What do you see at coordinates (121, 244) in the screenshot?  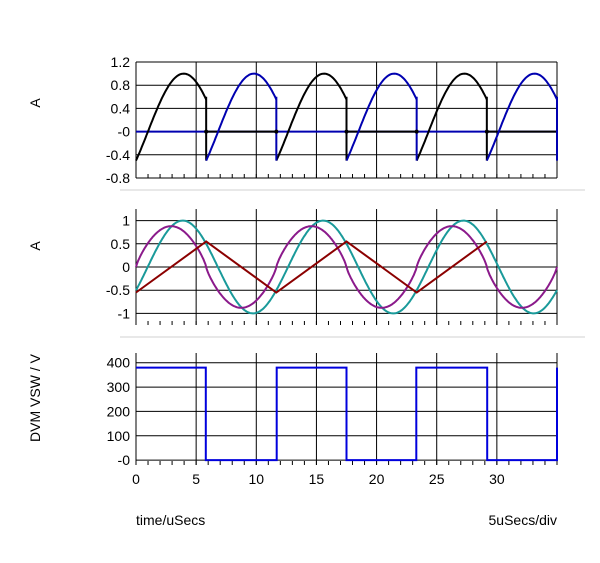 I see `y-tick-label: 0.5` at bounding box center [121, 244].